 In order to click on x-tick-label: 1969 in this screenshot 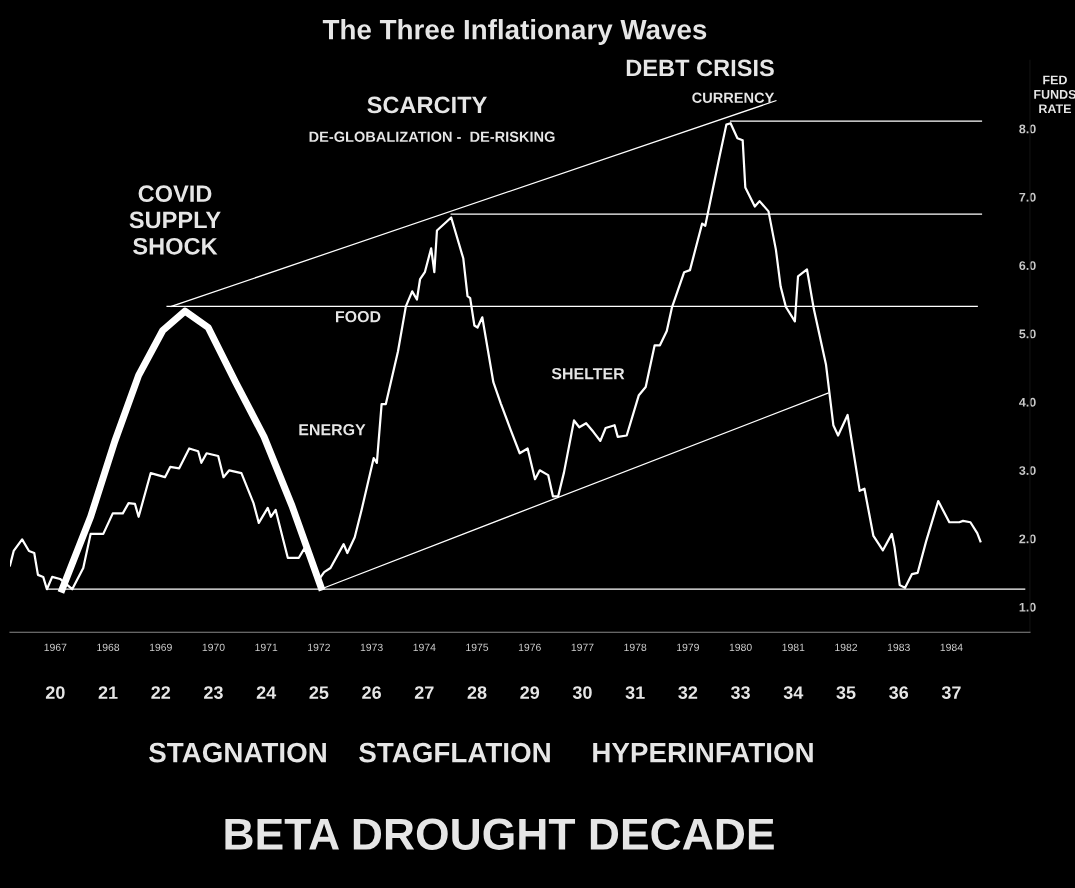, I will do `click(160, 647)`.